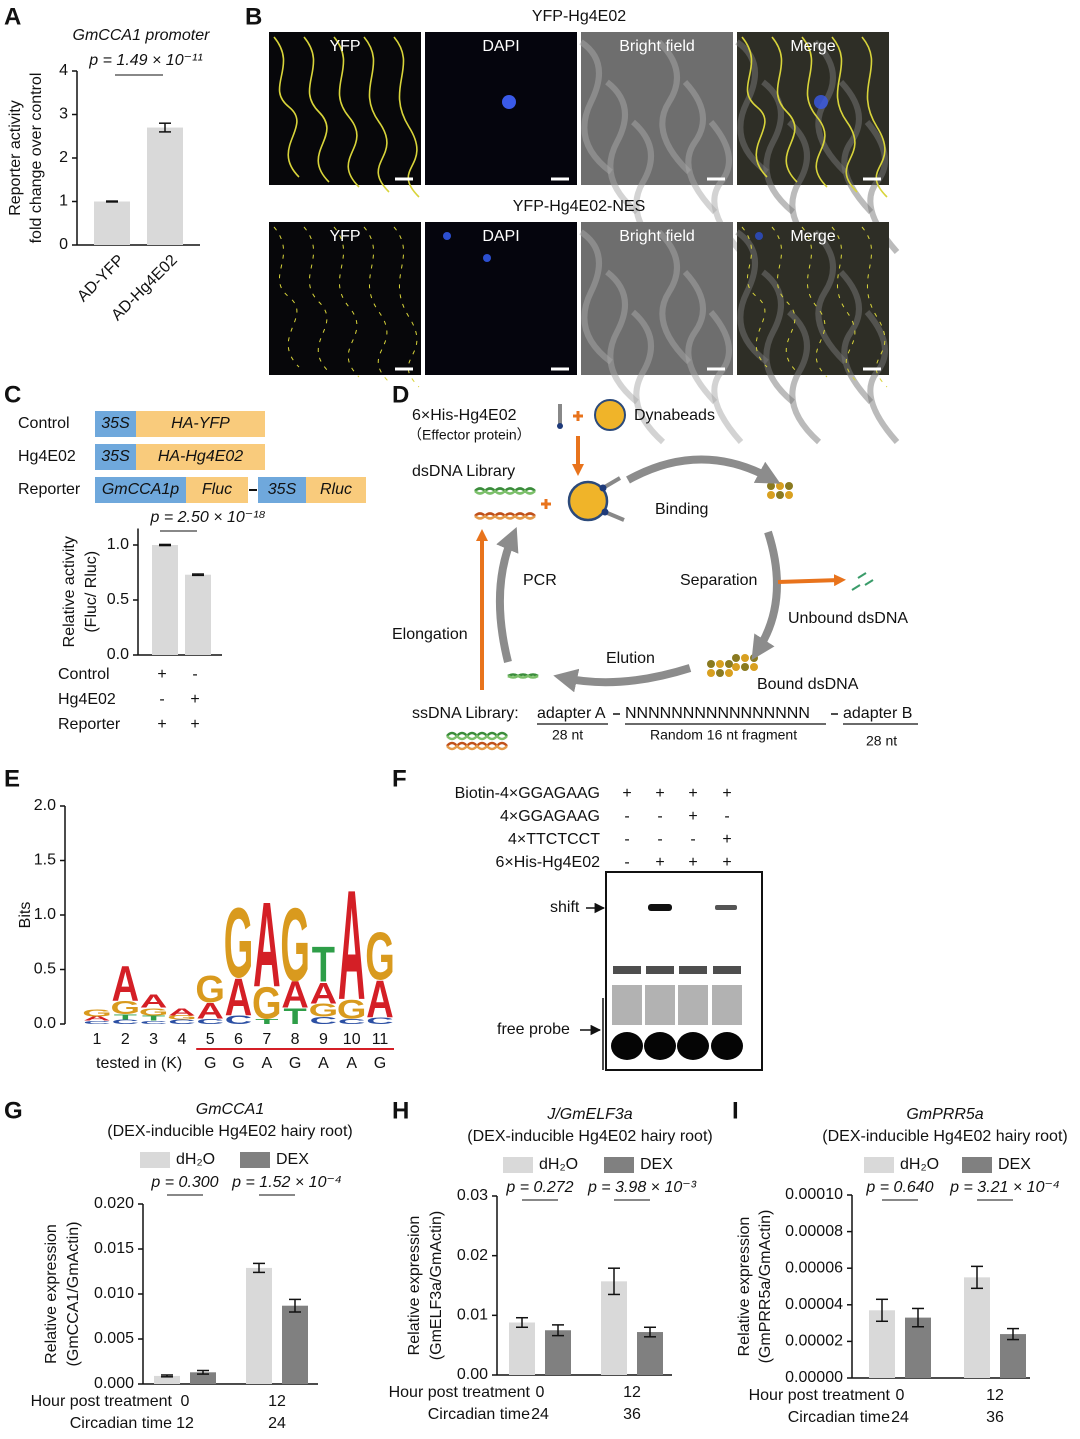  Describe the element at coordinates (238, 1039) in the screenshot. I see `x-tick-label: 6` at that location.